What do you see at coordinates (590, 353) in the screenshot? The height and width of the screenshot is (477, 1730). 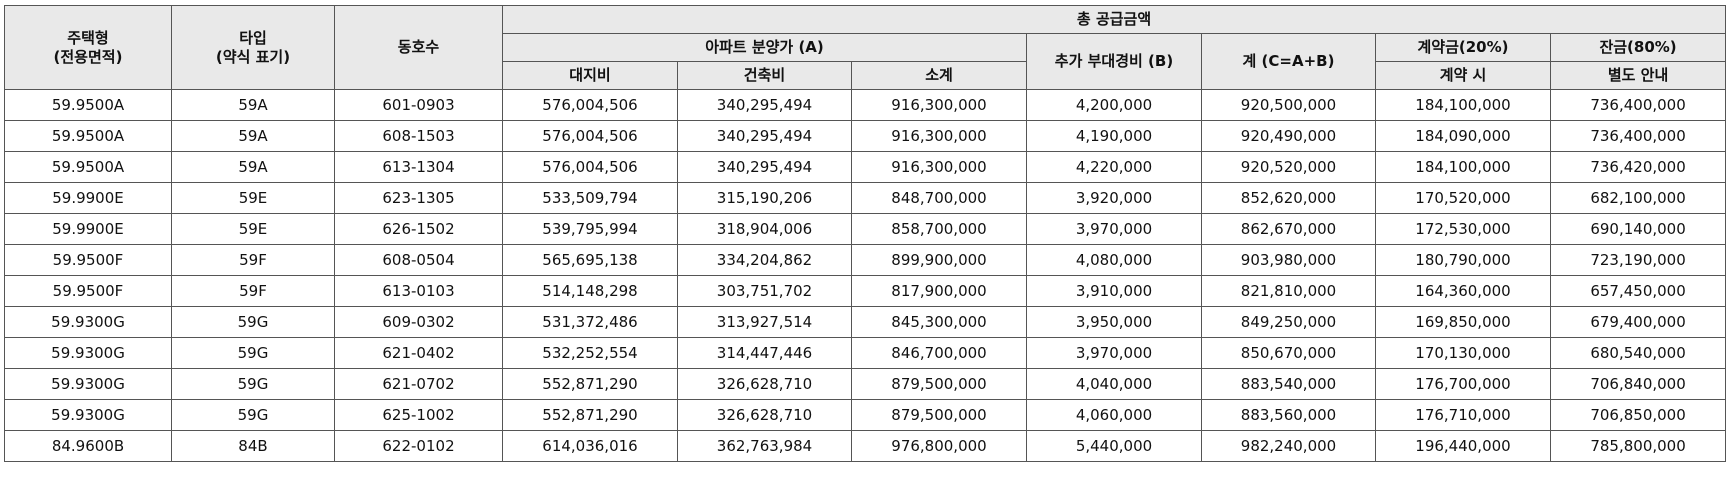 I see `cell-land: 532,252,554` at bounding box center [590, 353].